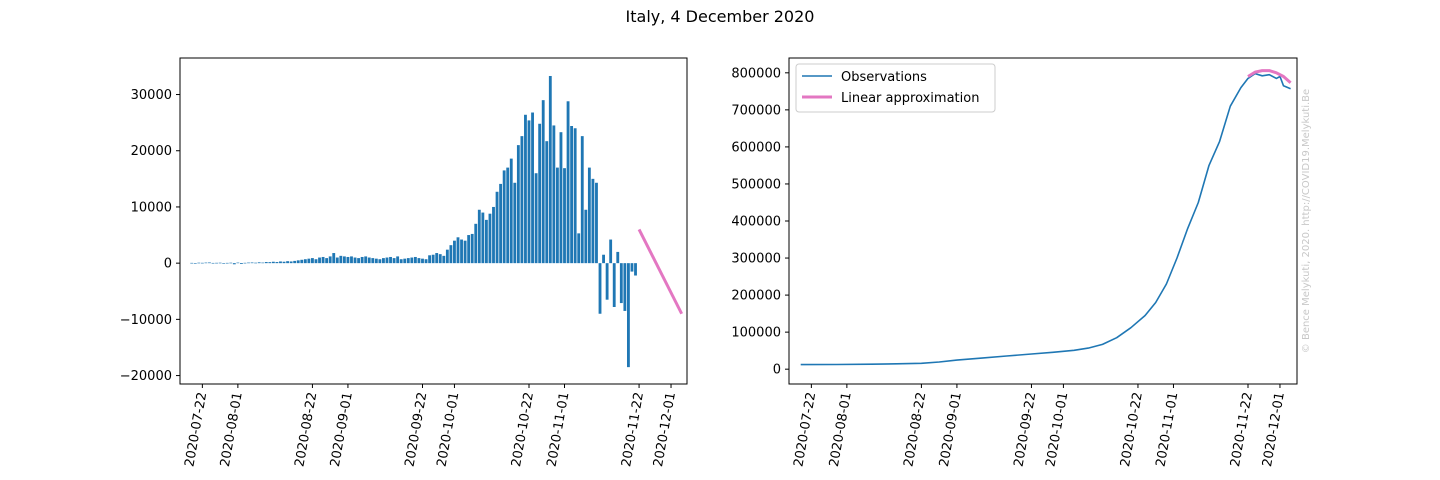 The height and width of the screenshot is (480, 1440). I want to click on right-ytick-label: 800000, so click(756, 73).